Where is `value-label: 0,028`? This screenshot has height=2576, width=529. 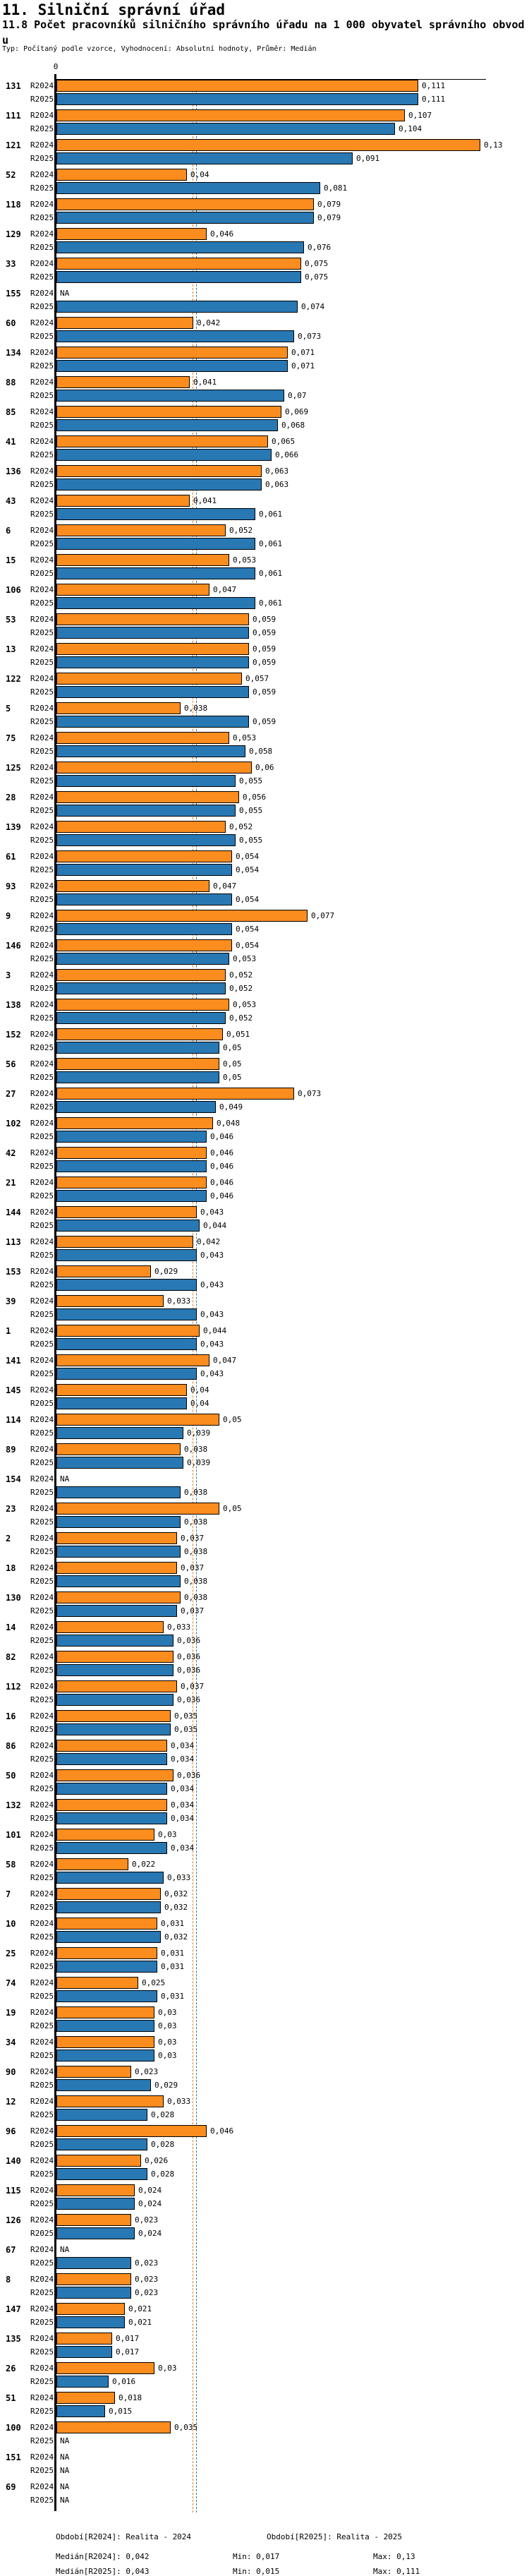
value-label: 0,028 is located at coordinates (163, 2144).